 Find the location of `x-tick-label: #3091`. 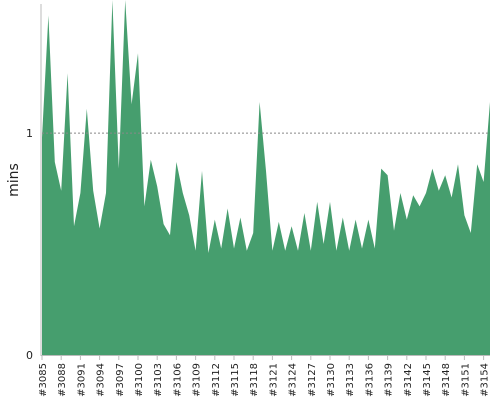

x-tick-label: #3091 is located at coordinates (81, 380).